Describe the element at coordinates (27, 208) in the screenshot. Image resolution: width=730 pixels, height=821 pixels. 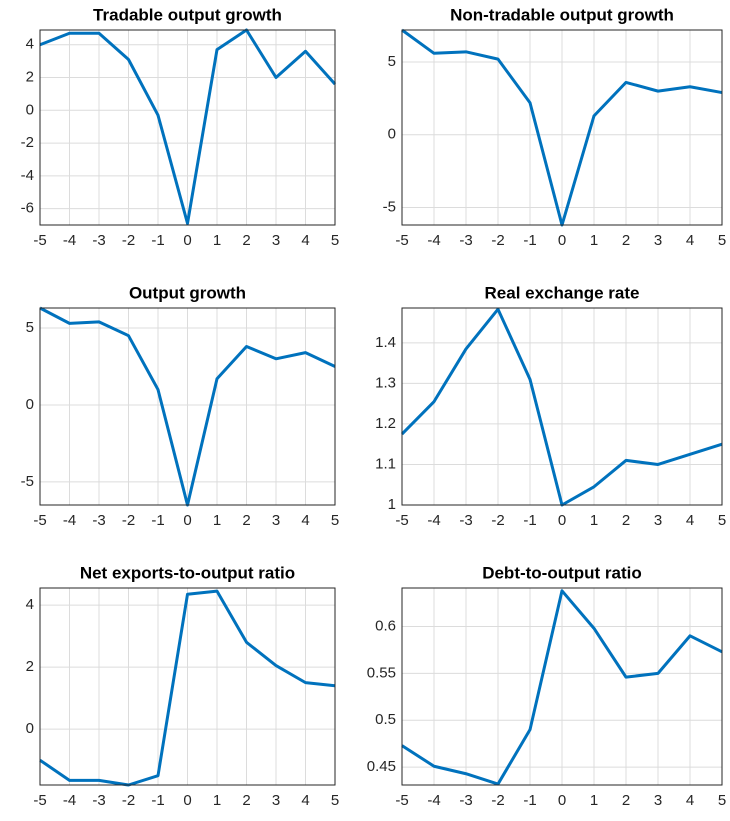
I see `y-tick-label: -6` at that location.